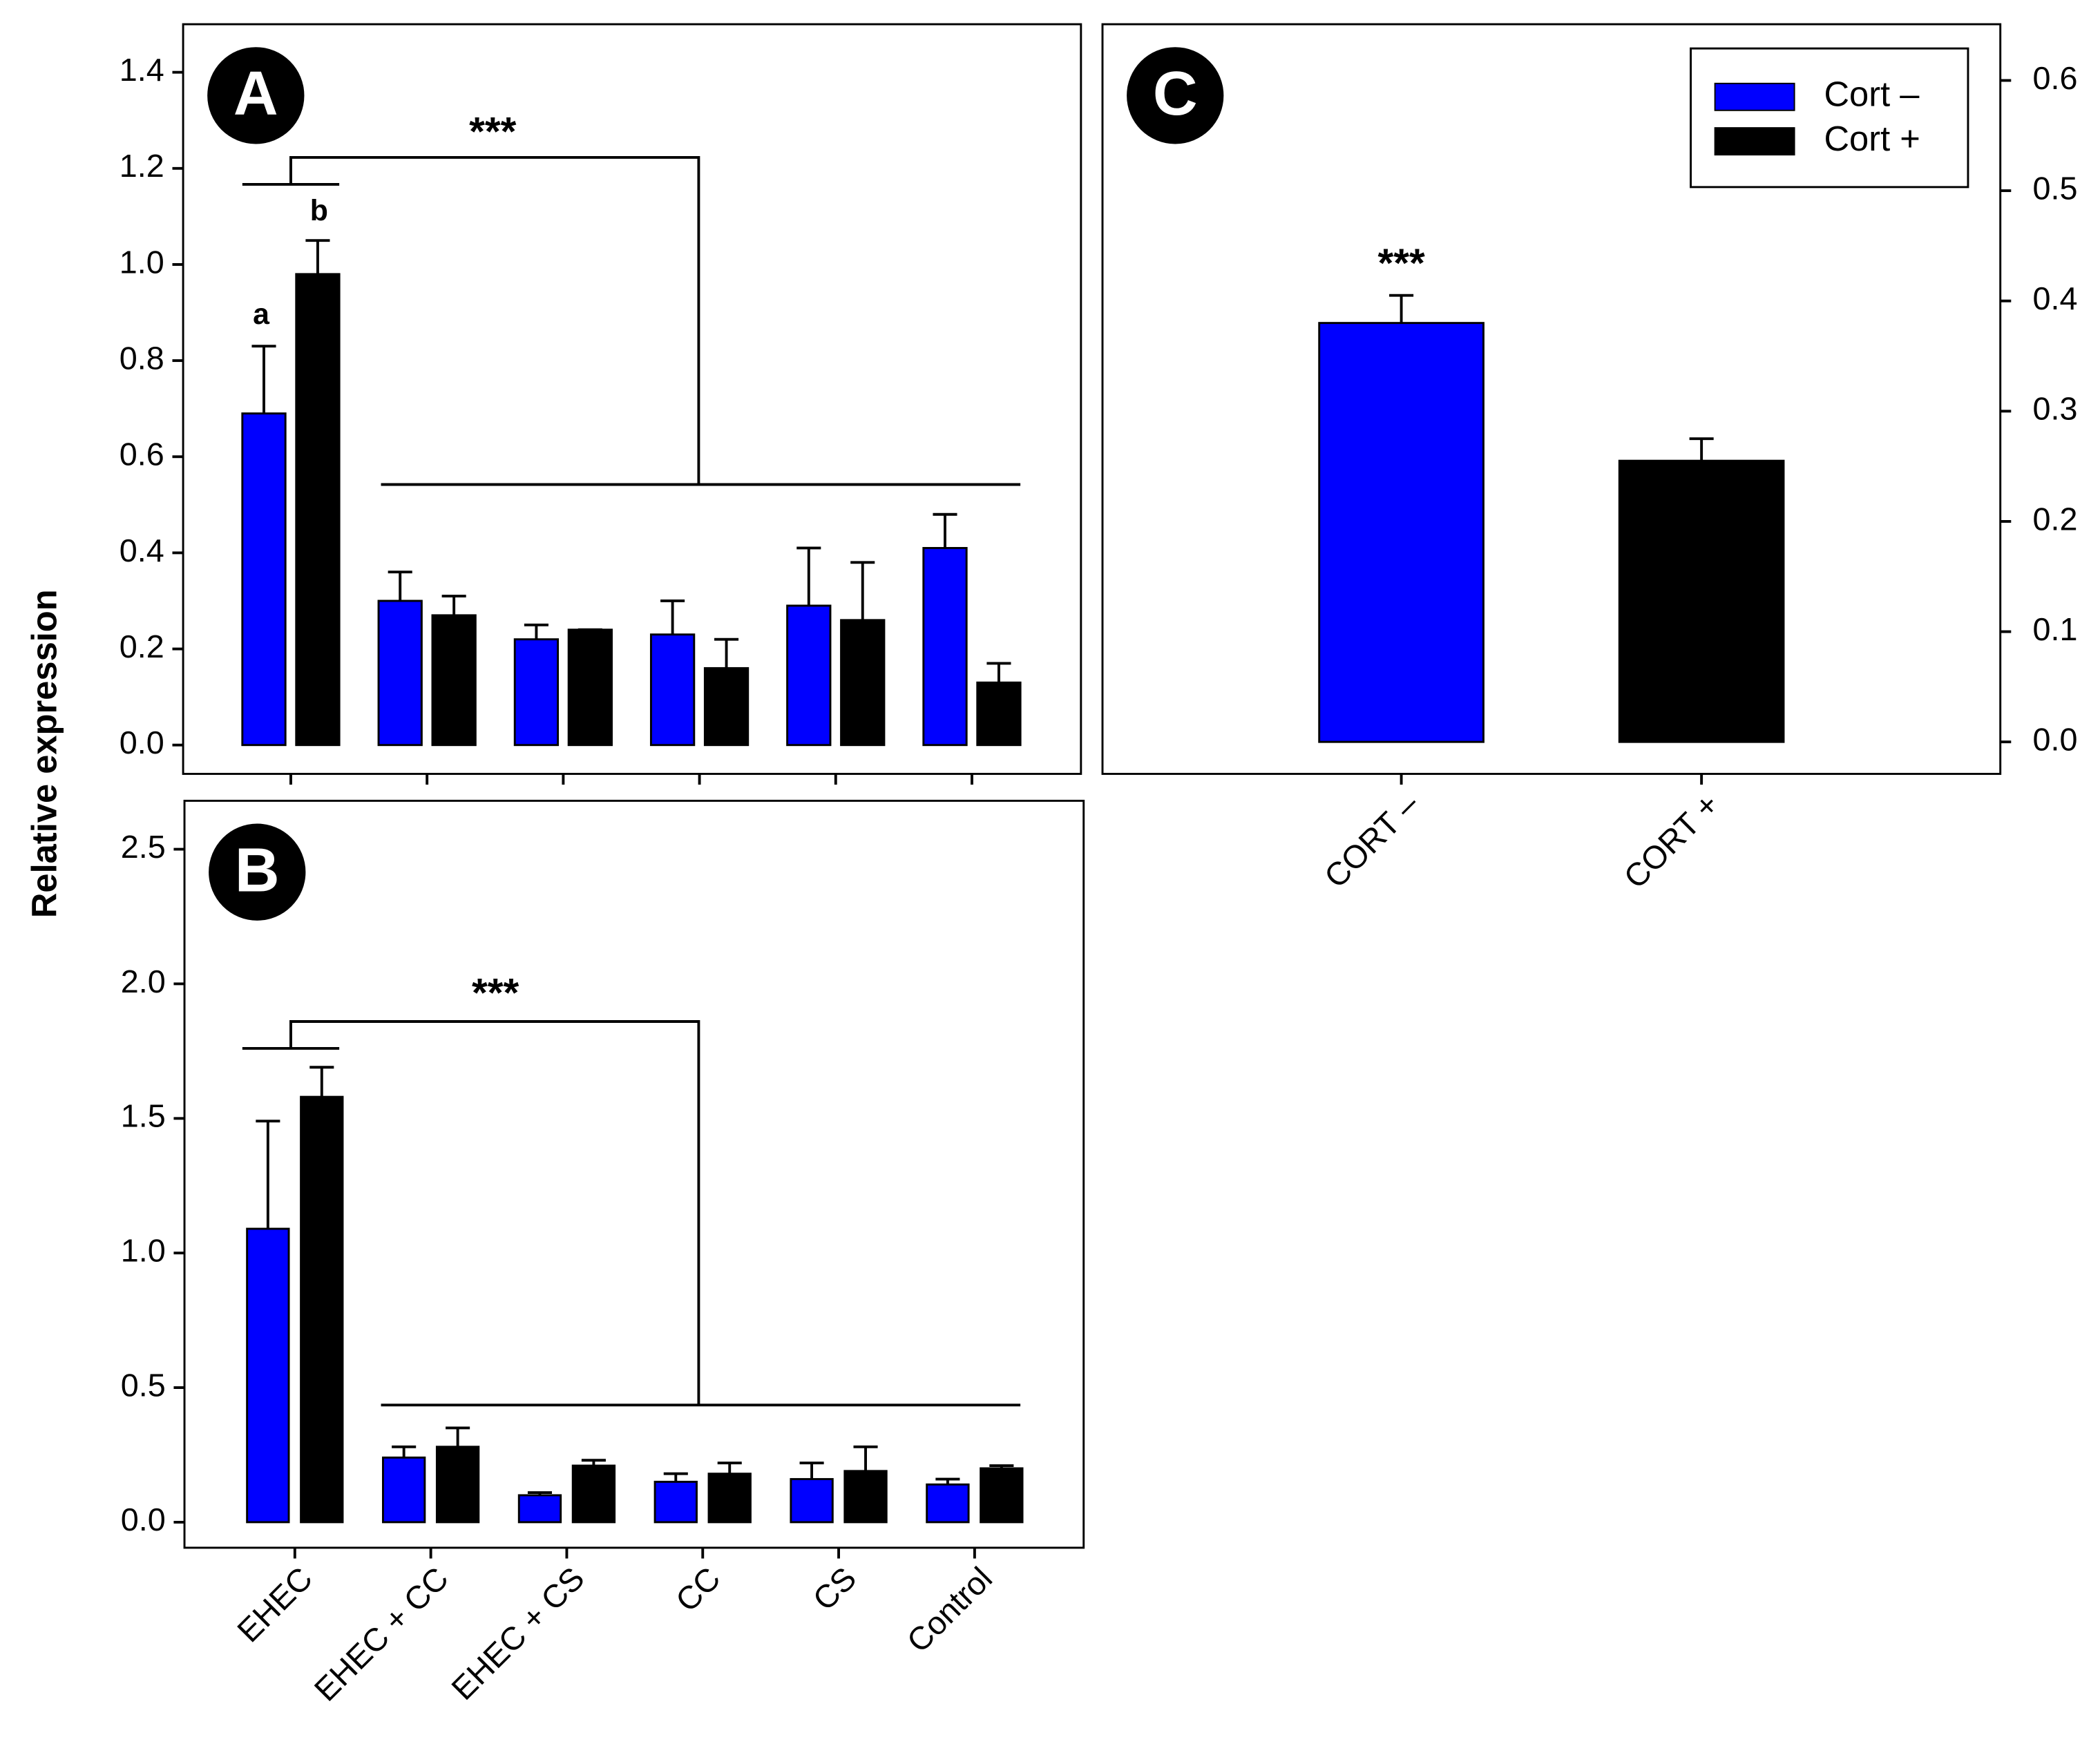  What do you see at coordinates (319, 210) in the screenshot?
I see `annotation: b` at bounding box center [319, 210].